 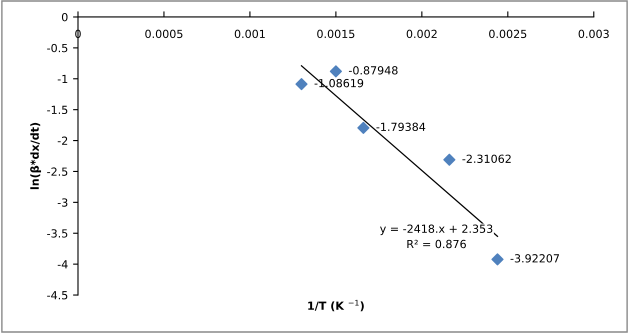 I want to click on data-label: -2.31062, so click(x=486, y=158).